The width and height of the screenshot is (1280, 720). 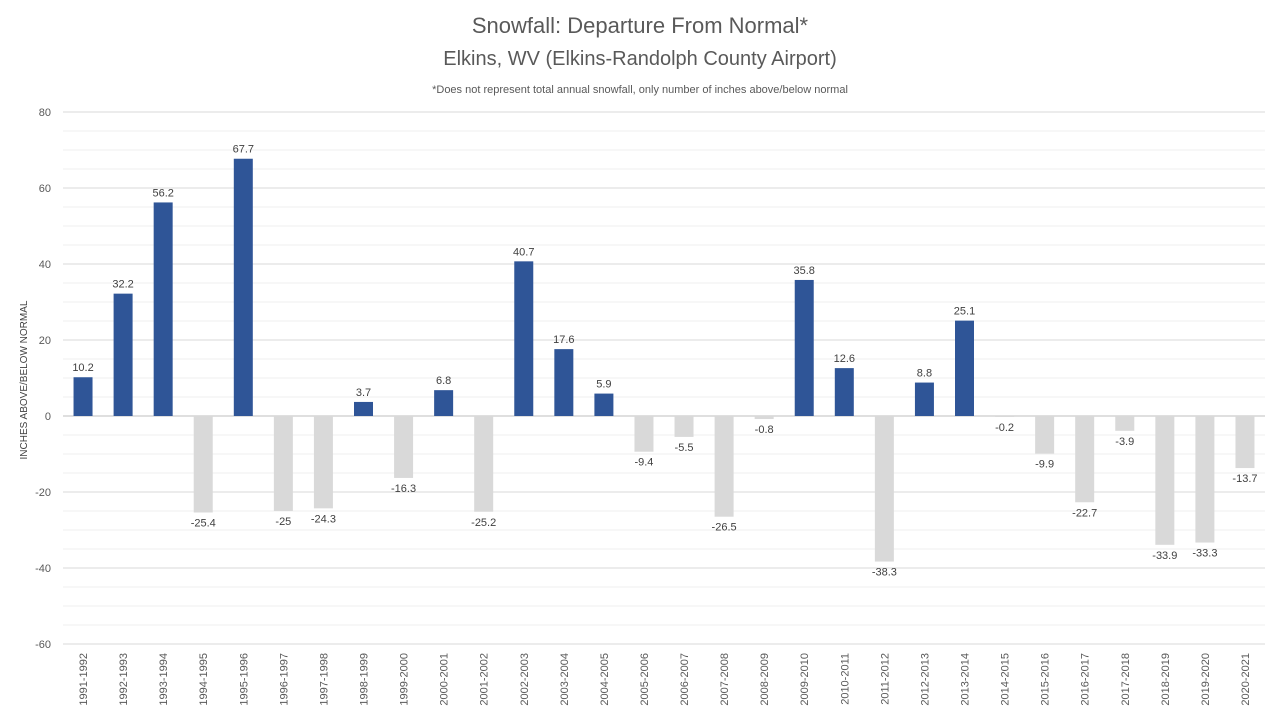 I want to click on x-category-label: 2015-2016, so click(x=1046, y=679).